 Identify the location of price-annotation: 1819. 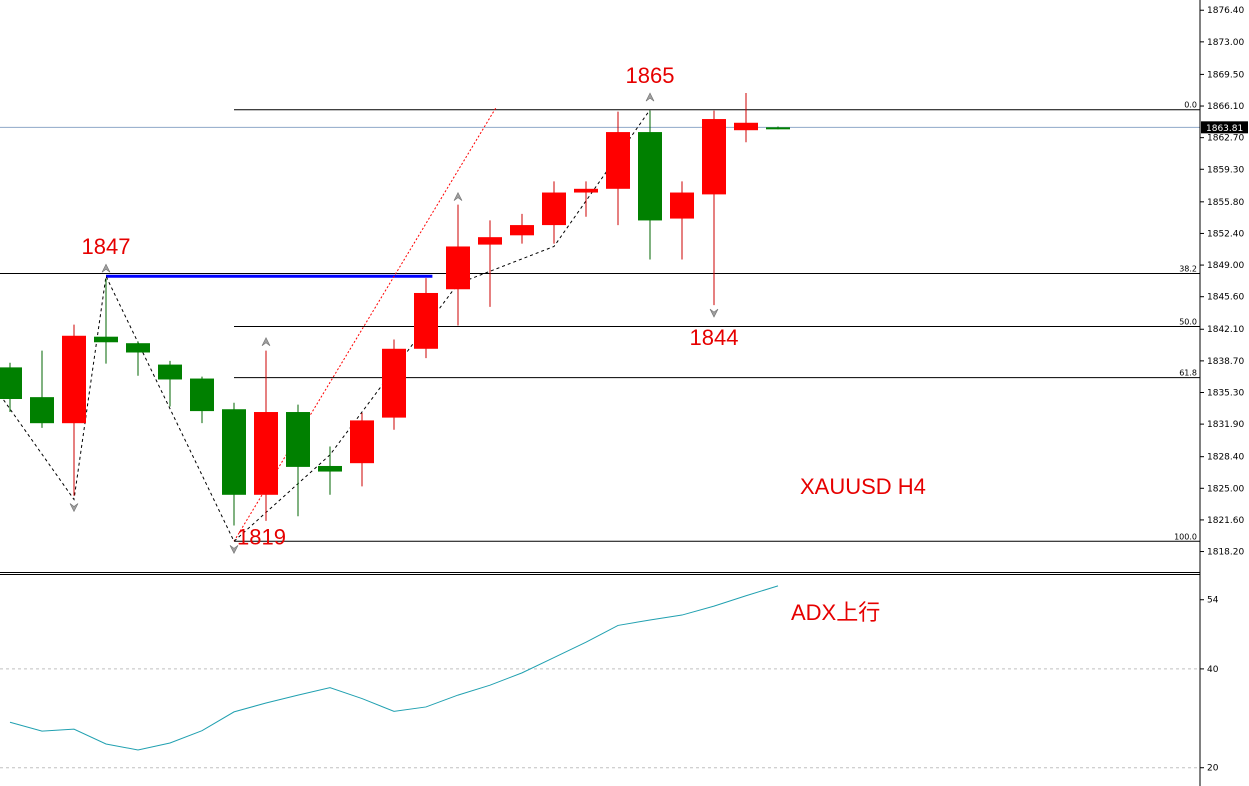
(261, 536).